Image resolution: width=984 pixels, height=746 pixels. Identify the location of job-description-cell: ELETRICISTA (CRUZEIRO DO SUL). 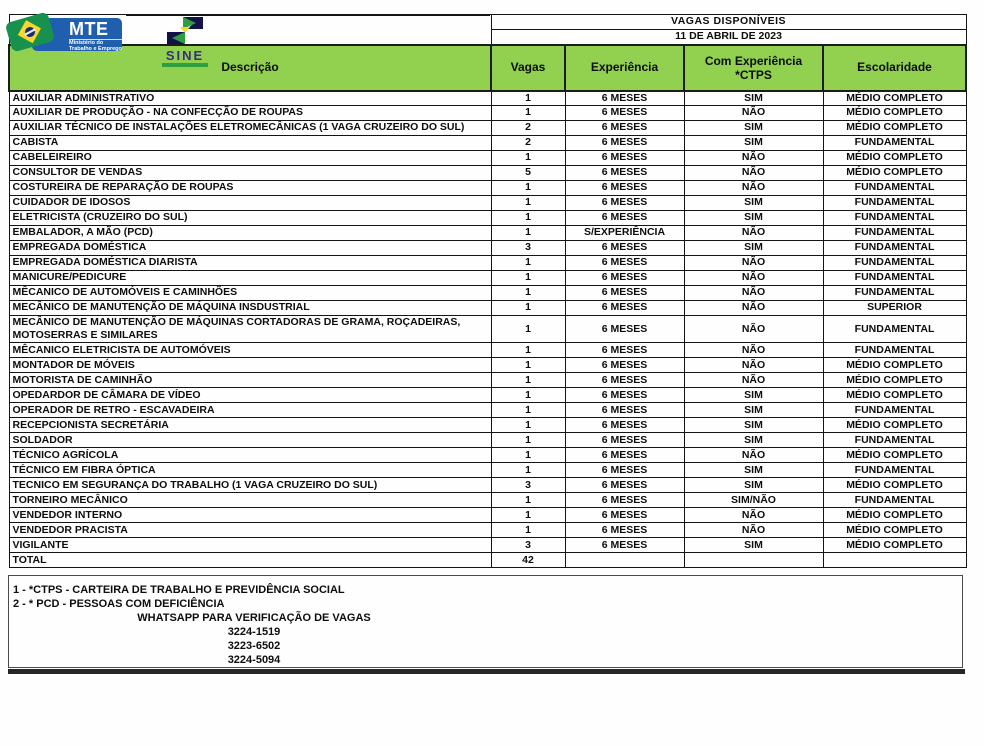
(250, 218).